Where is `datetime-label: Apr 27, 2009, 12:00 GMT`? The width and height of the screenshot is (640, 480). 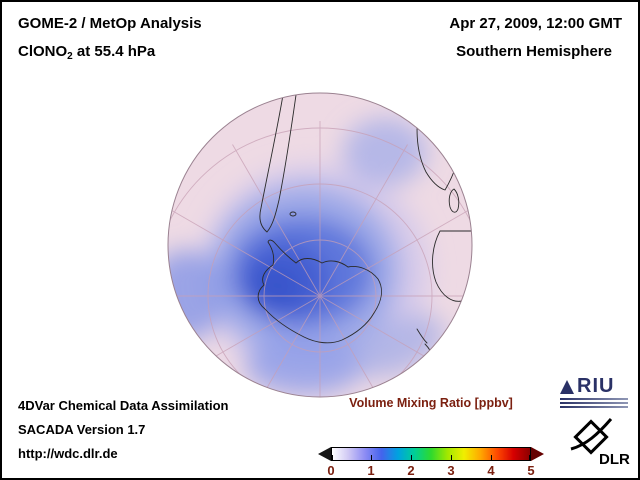 datetime-label: Apr 27, 2009, 12:00 GMT is located at coordinates (535, 23).